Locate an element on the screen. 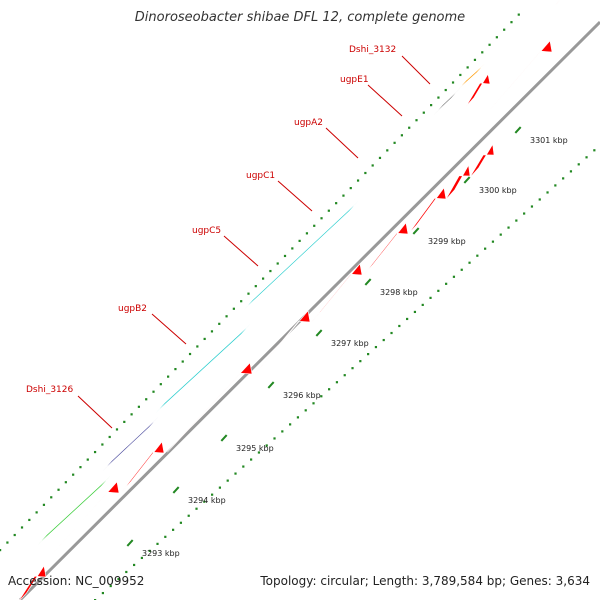  accession-text: Accession: NC_009952 is located at coordinates (76, 581).